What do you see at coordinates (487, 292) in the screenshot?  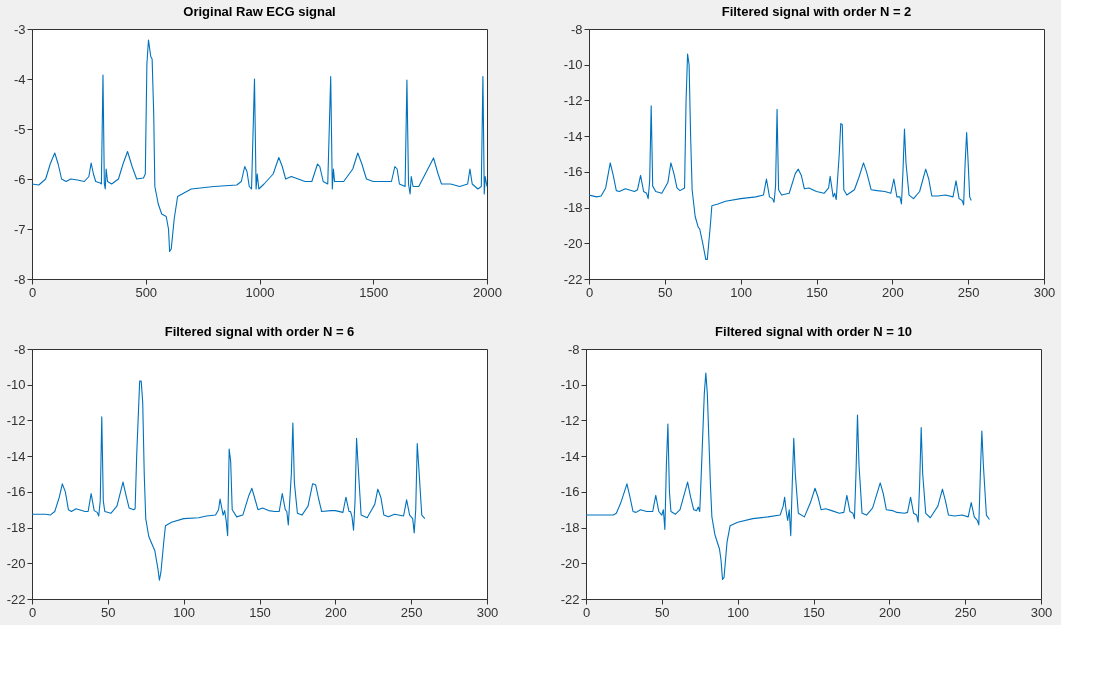 I see `x-tick-label: 2000` at bounding box center [487, 292].